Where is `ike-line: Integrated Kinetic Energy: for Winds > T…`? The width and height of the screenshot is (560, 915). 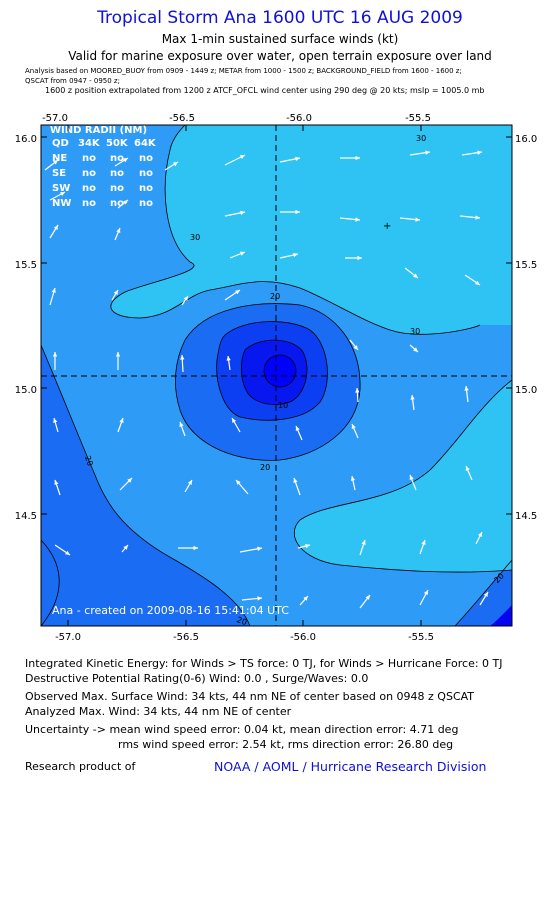 ike-line: Integrated Kinetic Energy: for Winds > T… is located at coordinates (264, 663).